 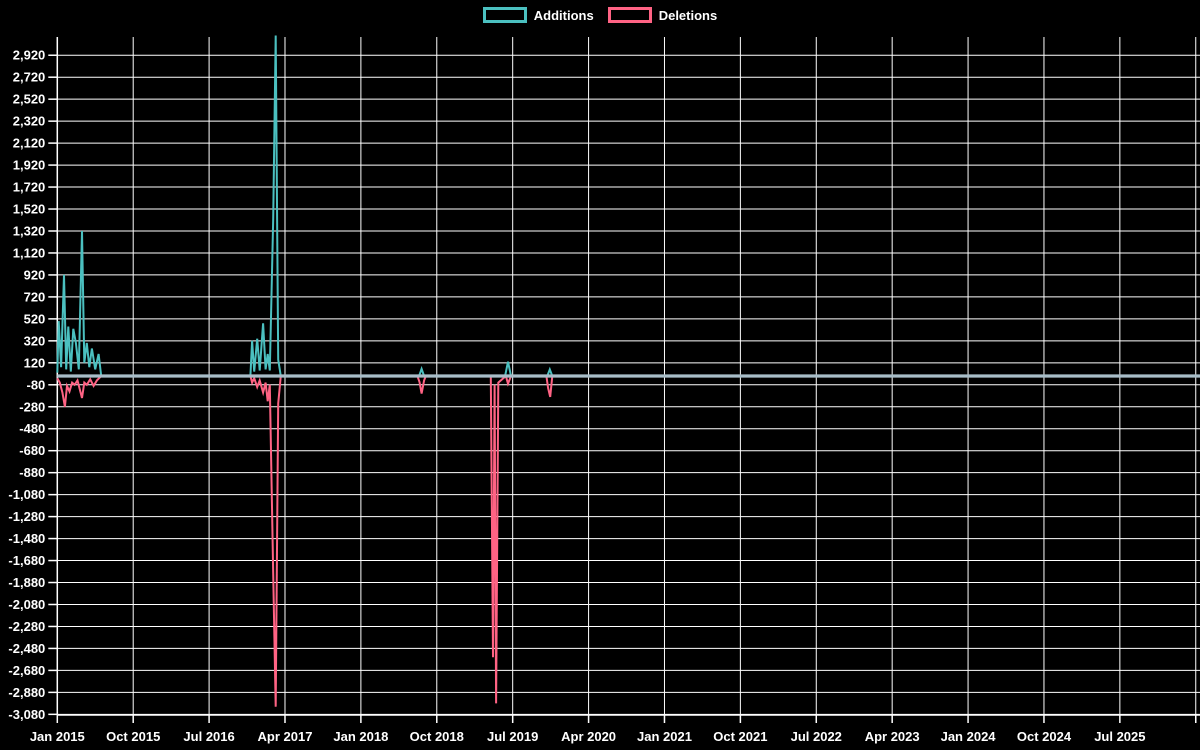 I want to click on x-tick-label: Jul 2025, so click(x=1119, y=736).